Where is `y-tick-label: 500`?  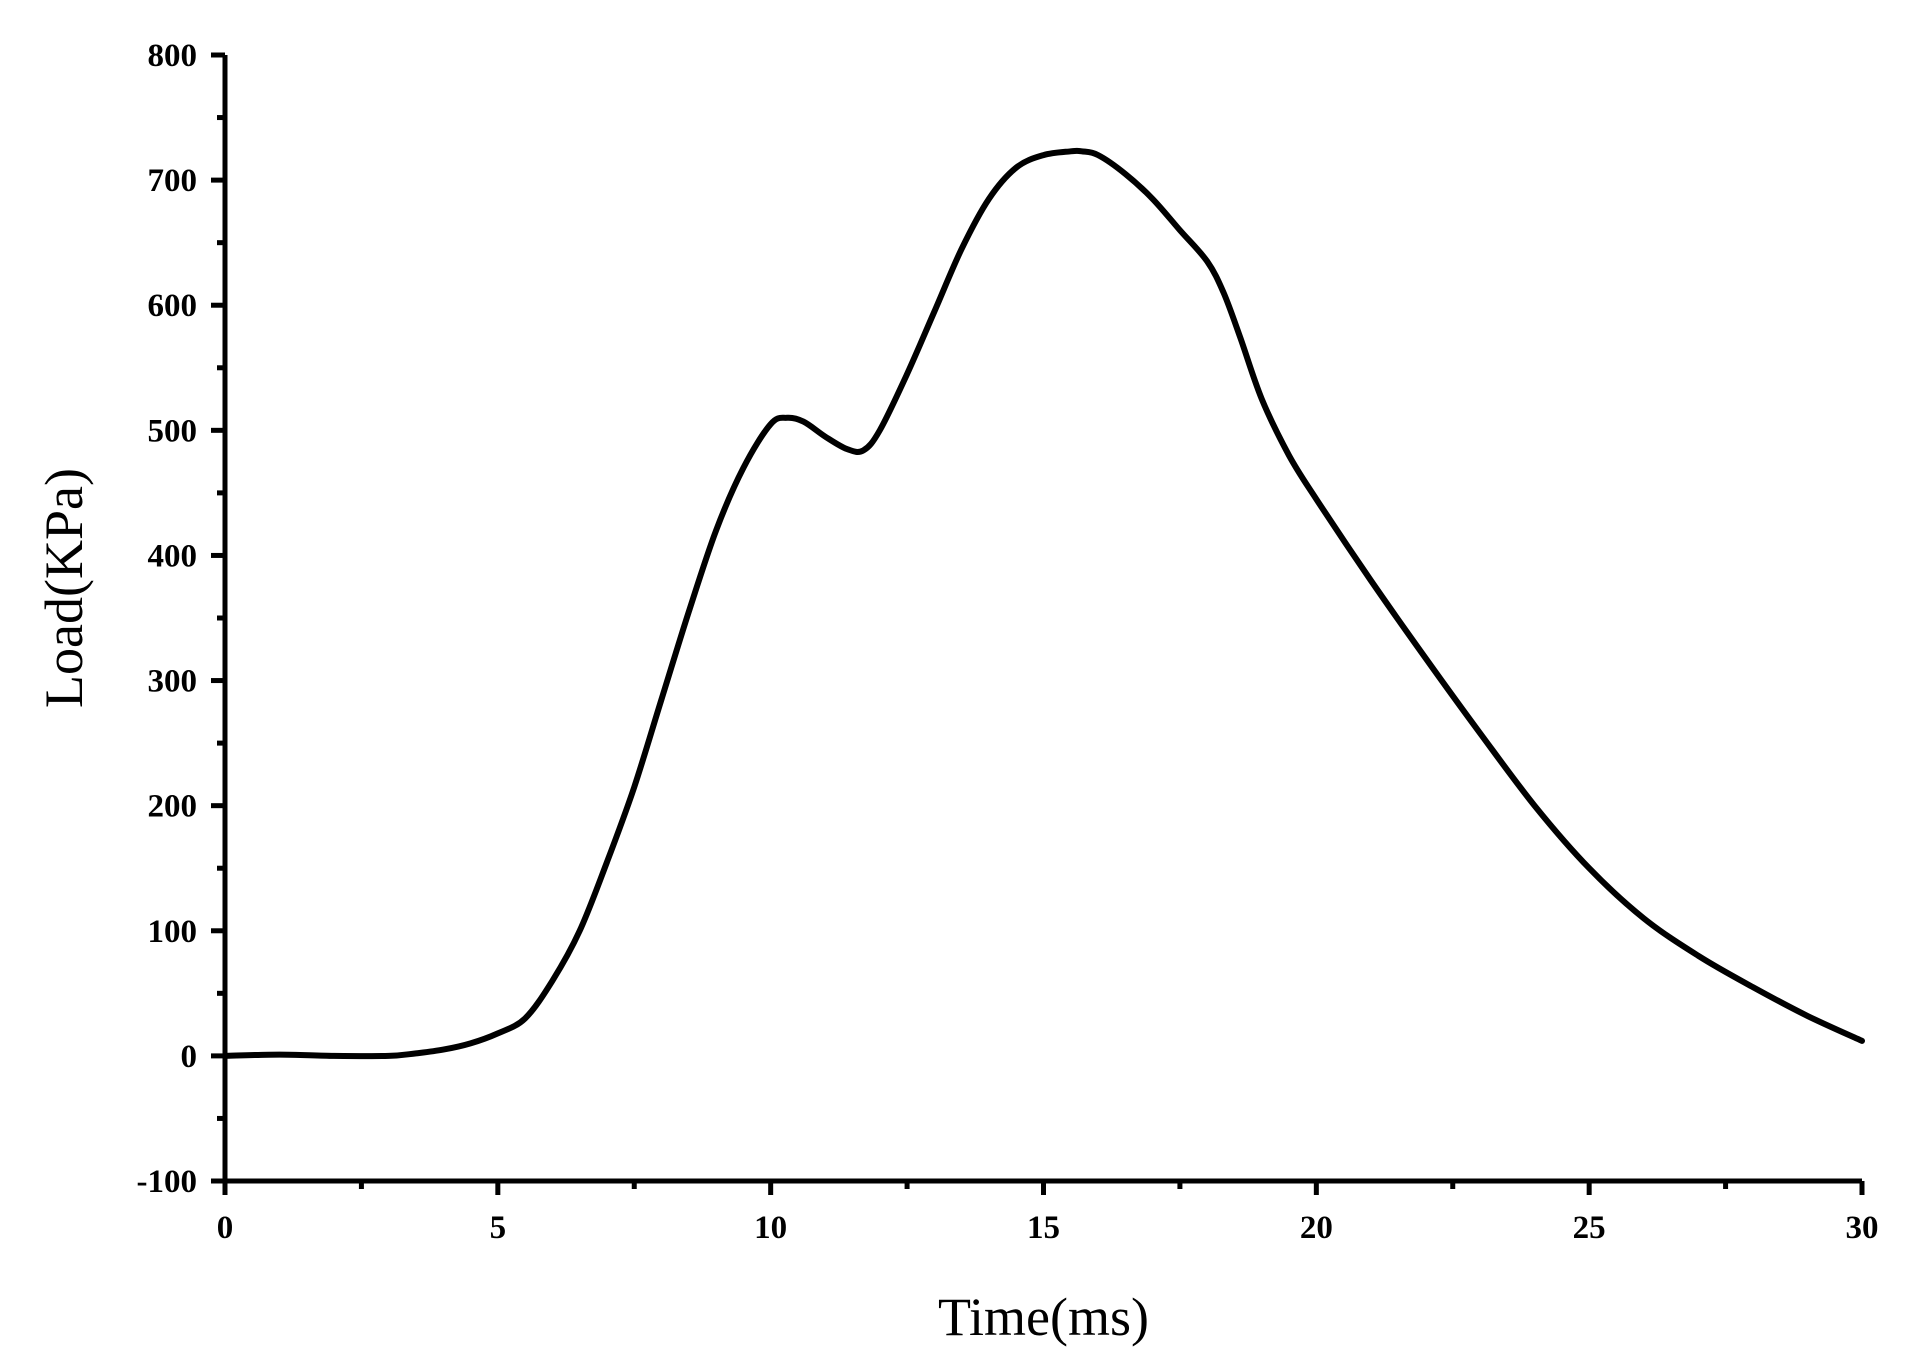 y-tick-label: 500 is located at coordinates (173, 431).